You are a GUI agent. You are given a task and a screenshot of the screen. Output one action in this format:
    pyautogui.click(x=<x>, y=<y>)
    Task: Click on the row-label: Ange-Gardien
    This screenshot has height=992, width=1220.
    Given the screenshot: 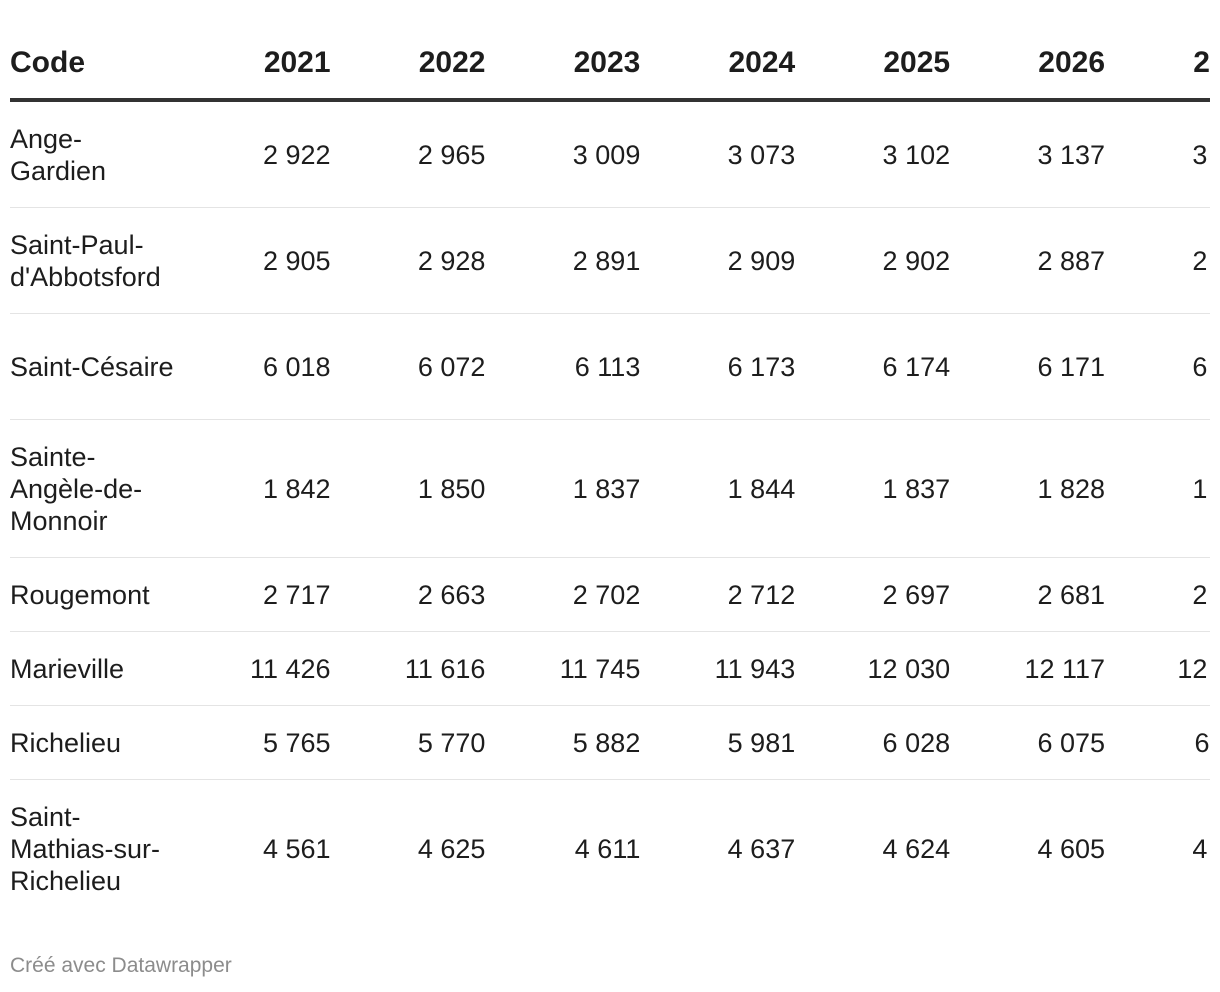 What is the action you would take?
    pyautogui.click(x=93, y=154)
    